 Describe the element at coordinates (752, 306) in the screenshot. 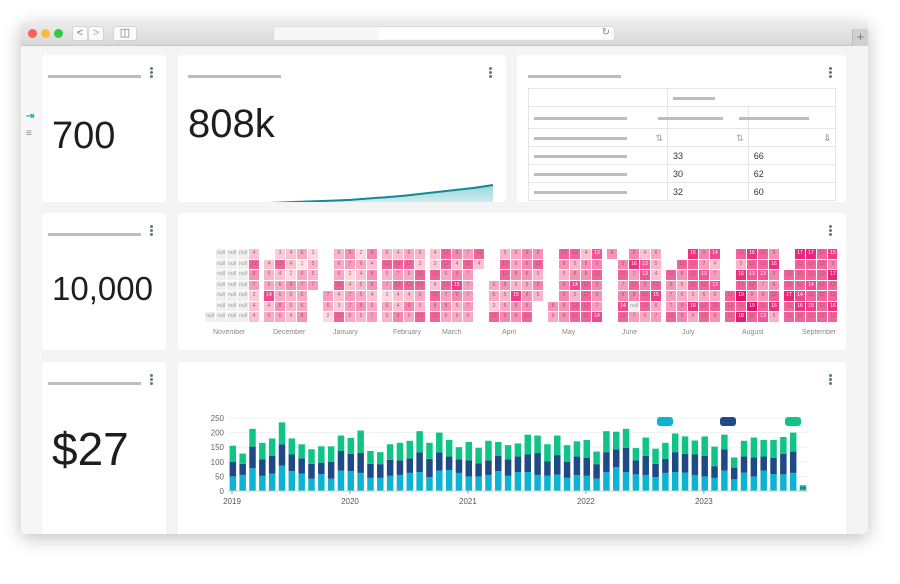

I see `heatmap-cell: 19` at that location.